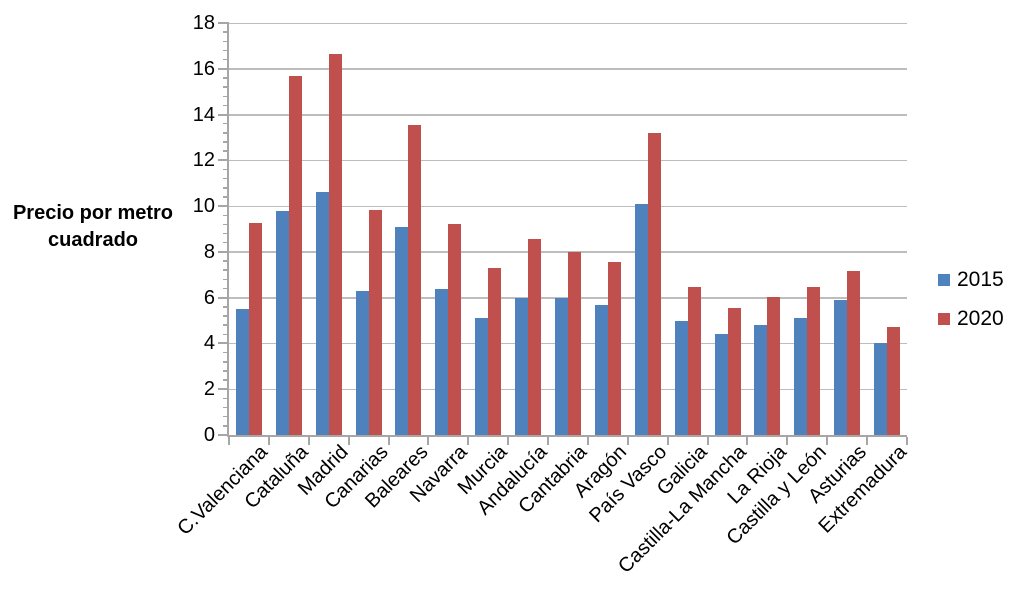  I want to click on y-tick-label-2: 2, so click(209, 389).